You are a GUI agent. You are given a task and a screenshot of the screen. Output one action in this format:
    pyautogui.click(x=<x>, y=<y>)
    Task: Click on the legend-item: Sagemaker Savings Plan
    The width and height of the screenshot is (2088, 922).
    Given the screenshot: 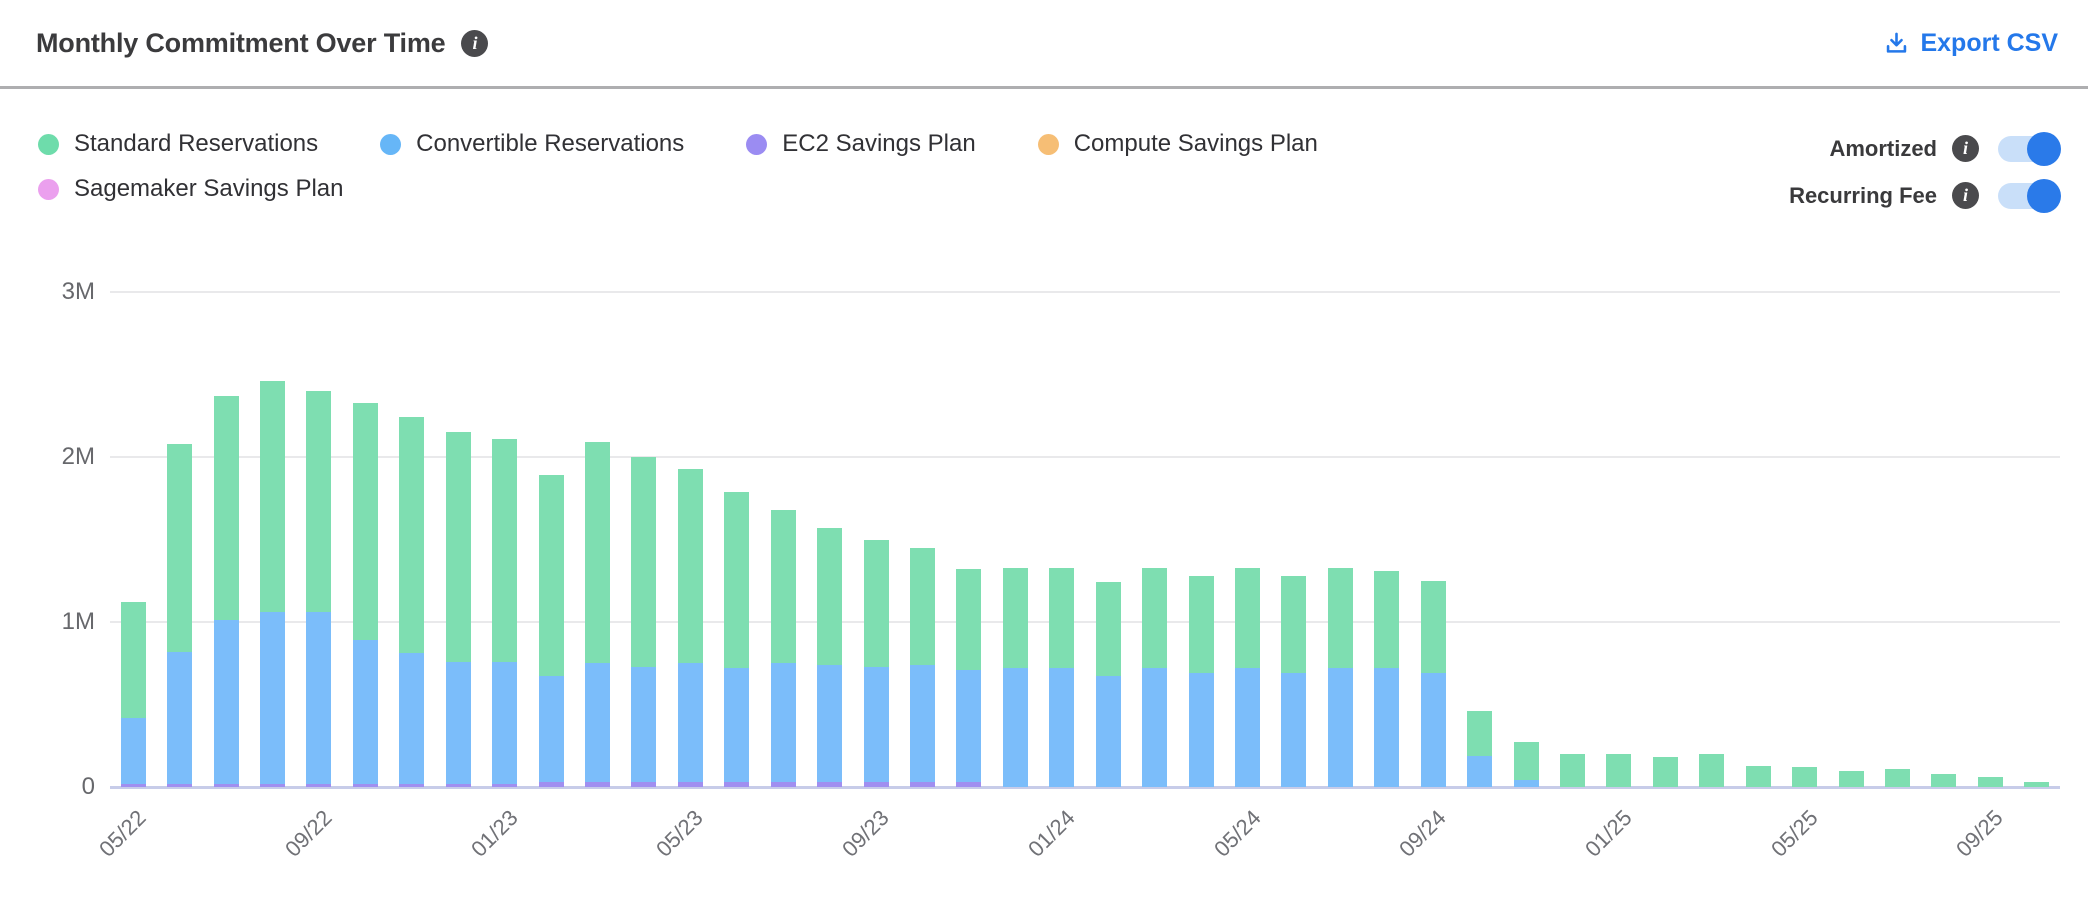 What is the action you would take?
    pyautogui.click(x=190, y=189)
    